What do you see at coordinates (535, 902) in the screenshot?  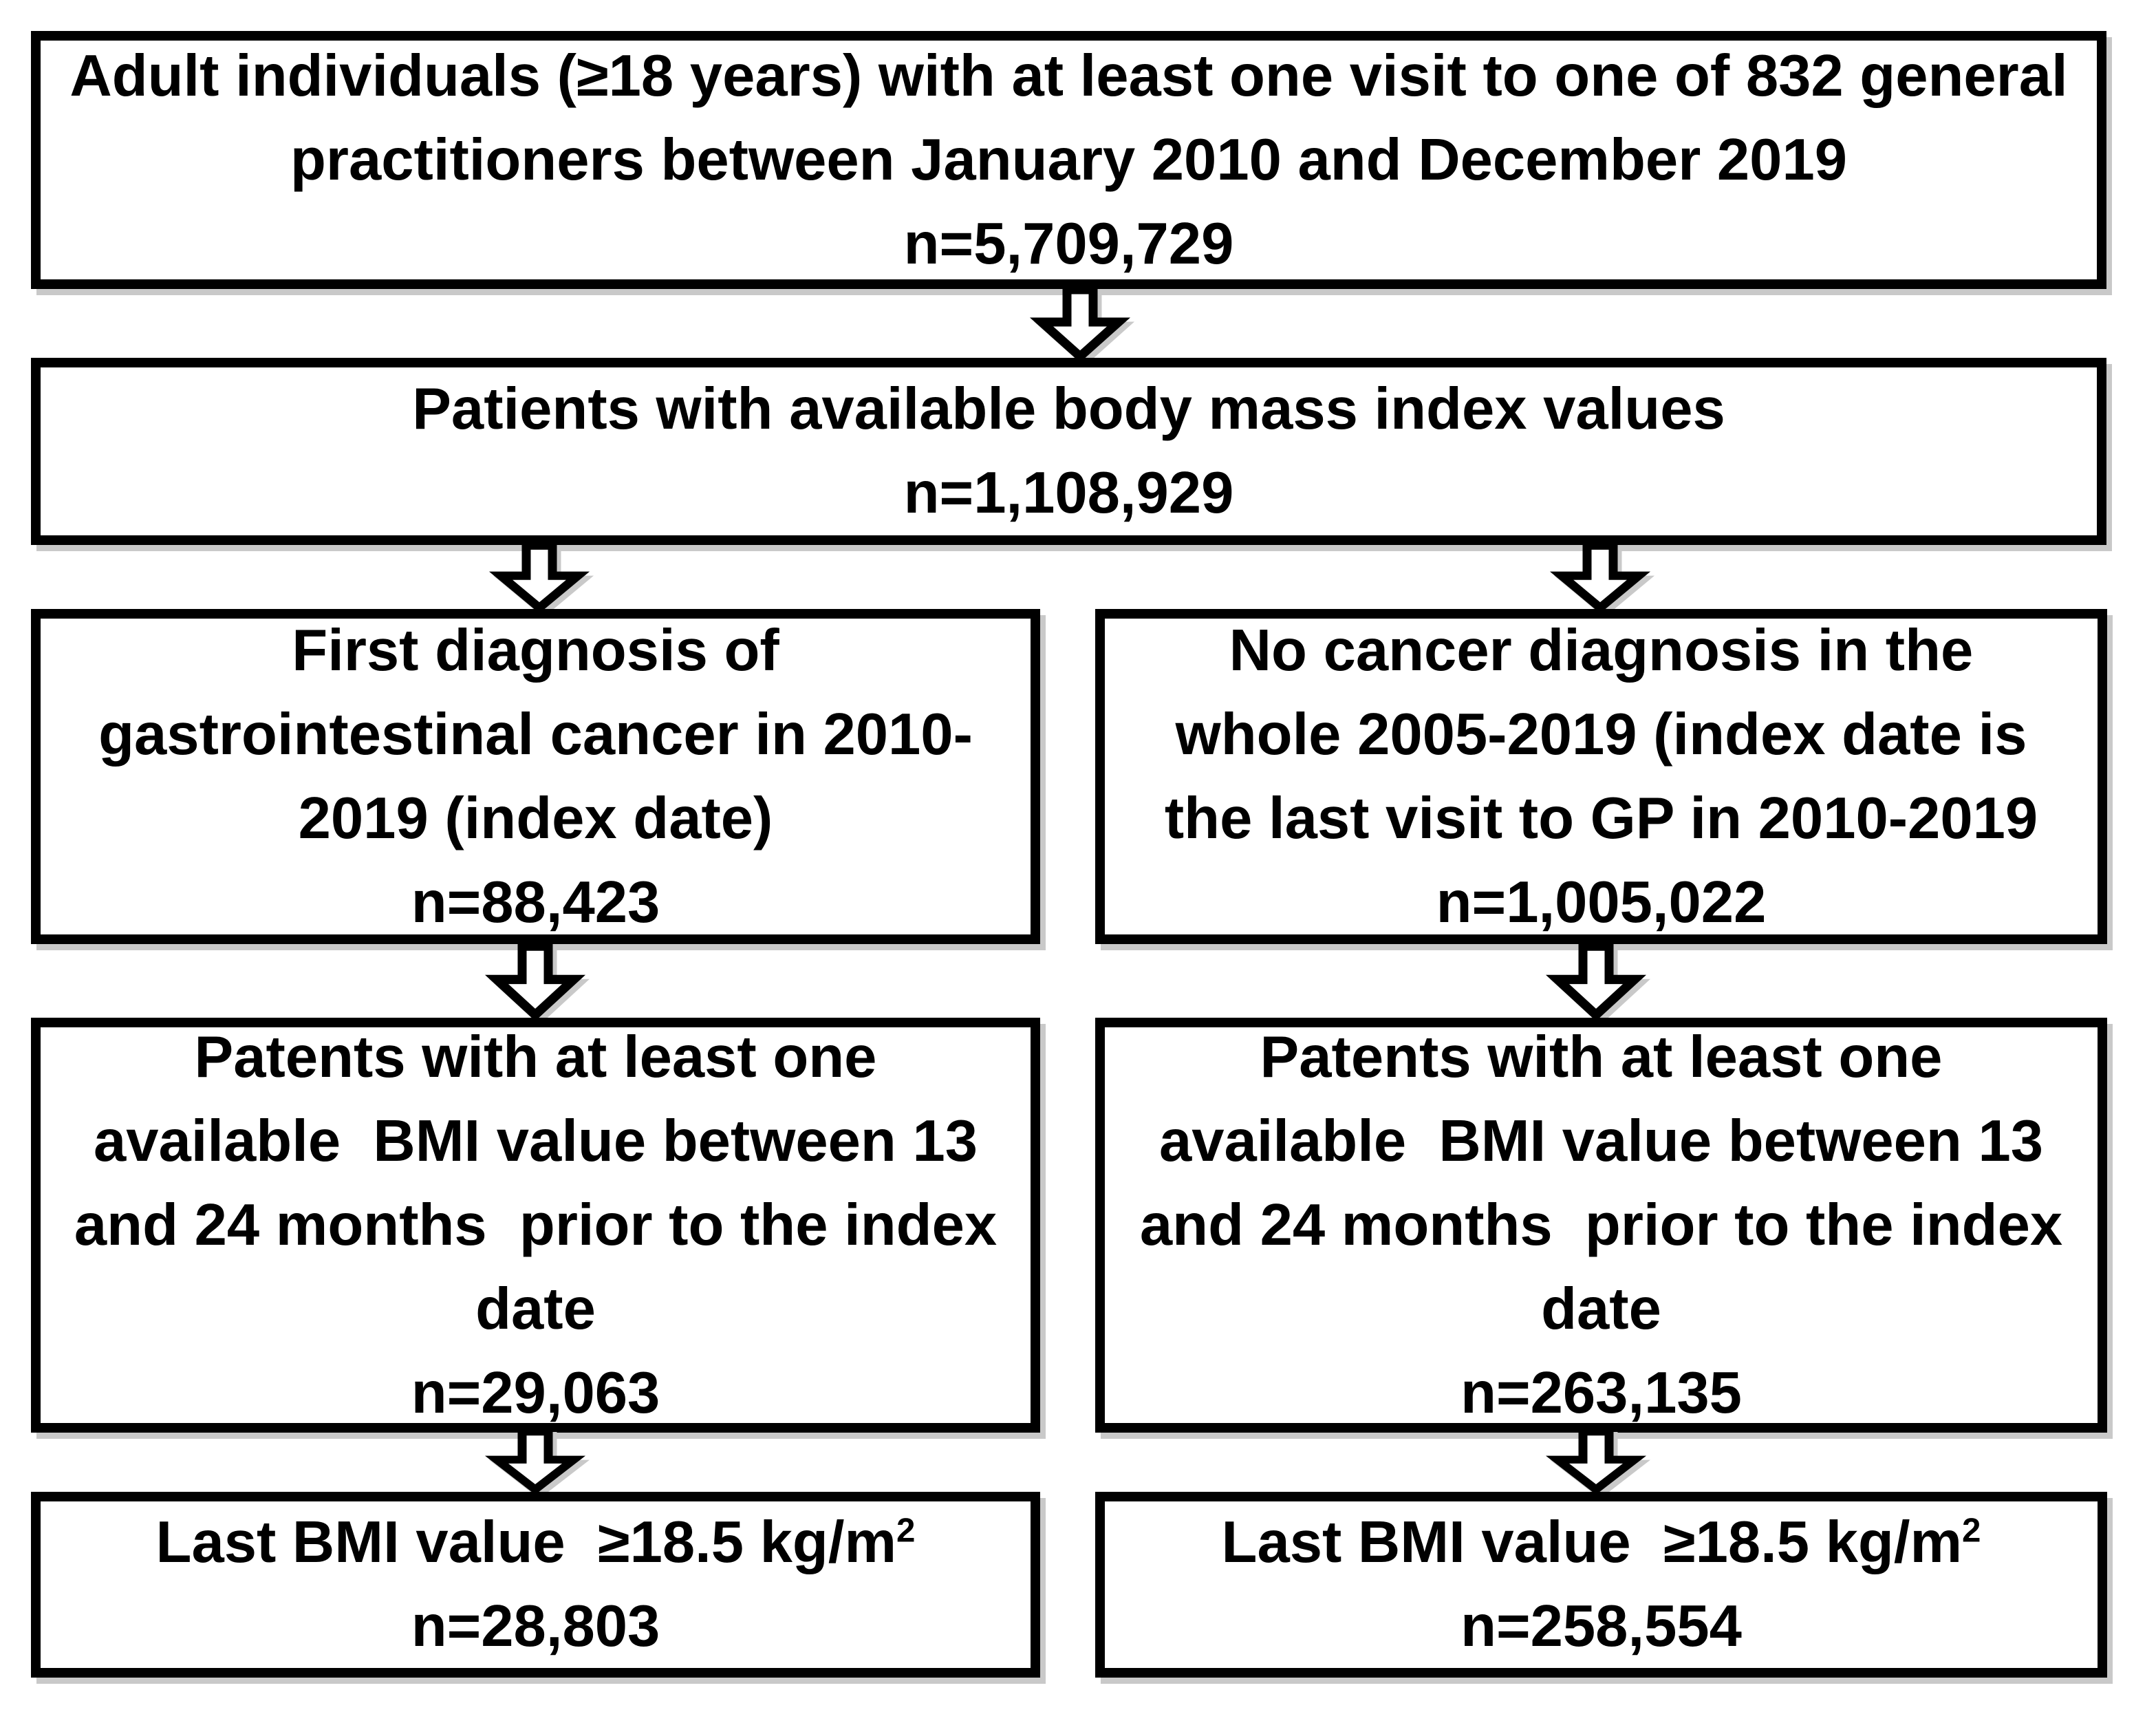 I see `box-n-value: n=88,423` at bounding box center [535, 902].